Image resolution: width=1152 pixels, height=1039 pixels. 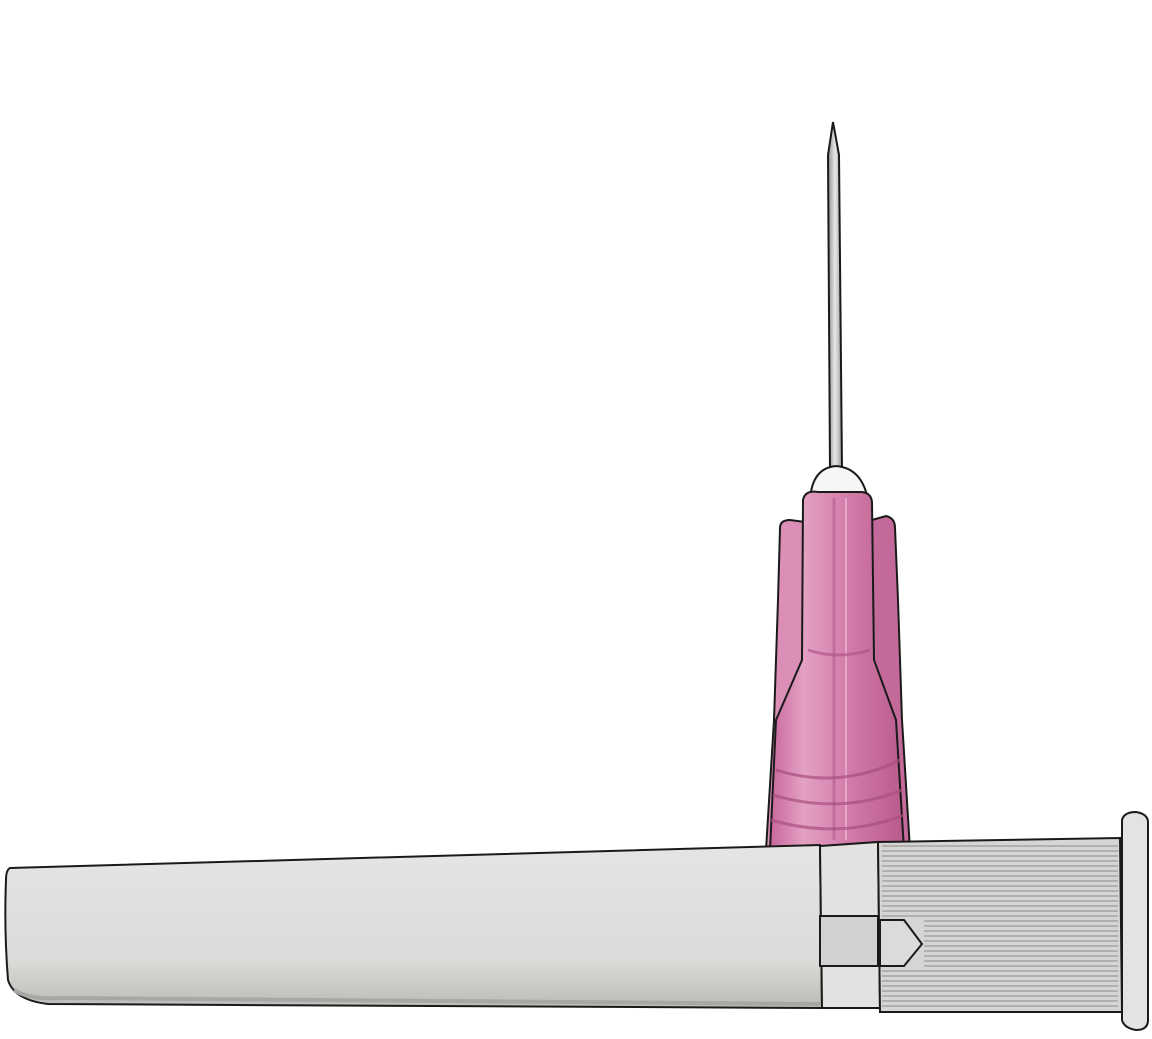 What do you see at coordinates (838, 657) in the screenshot?
I see `needle-hub` at bounding box center [838, 657].